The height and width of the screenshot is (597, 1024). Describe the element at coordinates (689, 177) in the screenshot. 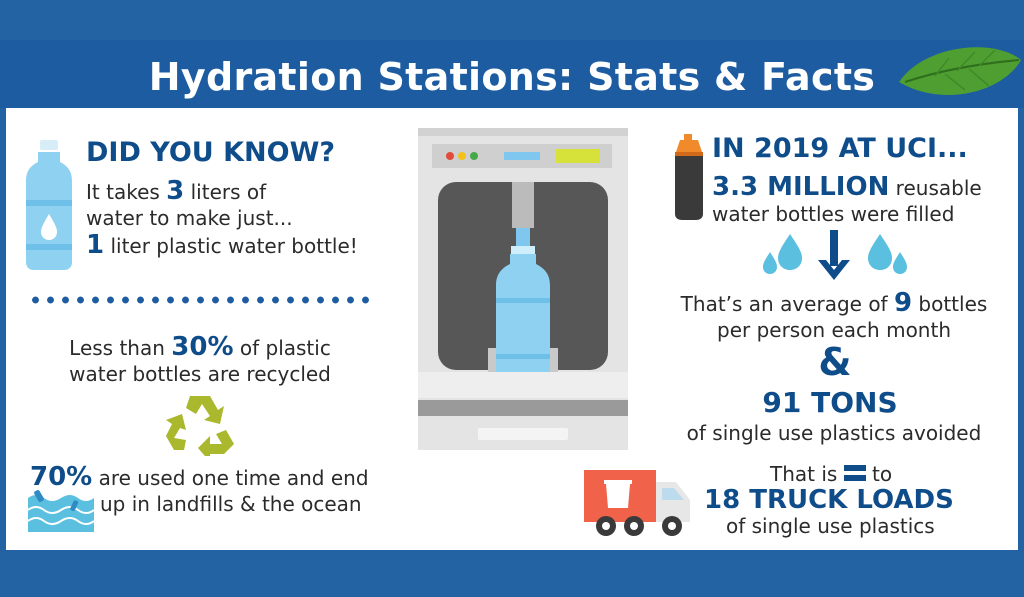

I see `sport-bottle-icon` at that location.